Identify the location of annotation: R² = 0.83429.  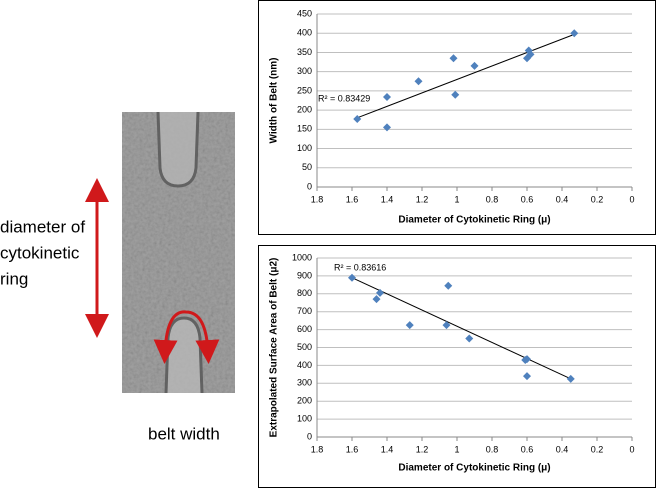
(344, 98).